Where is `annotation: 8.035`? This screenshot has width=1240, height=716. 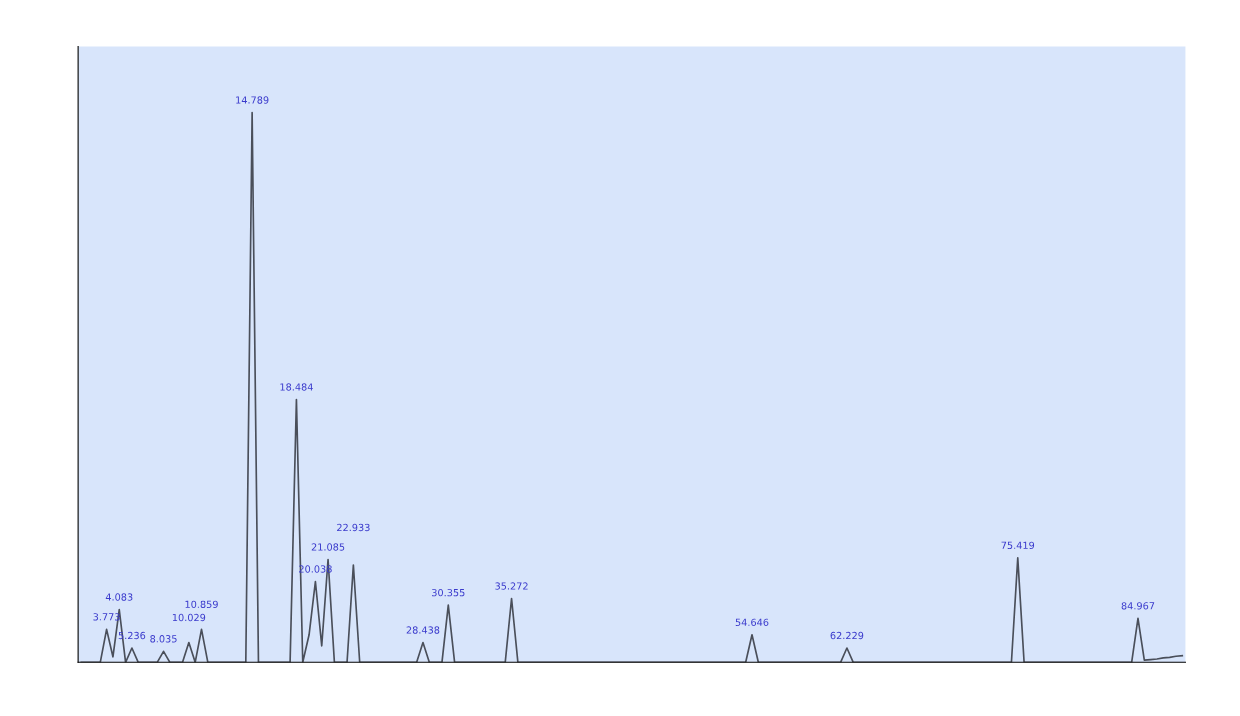 annotation: 8.035 is located at coordinates (163, 639).